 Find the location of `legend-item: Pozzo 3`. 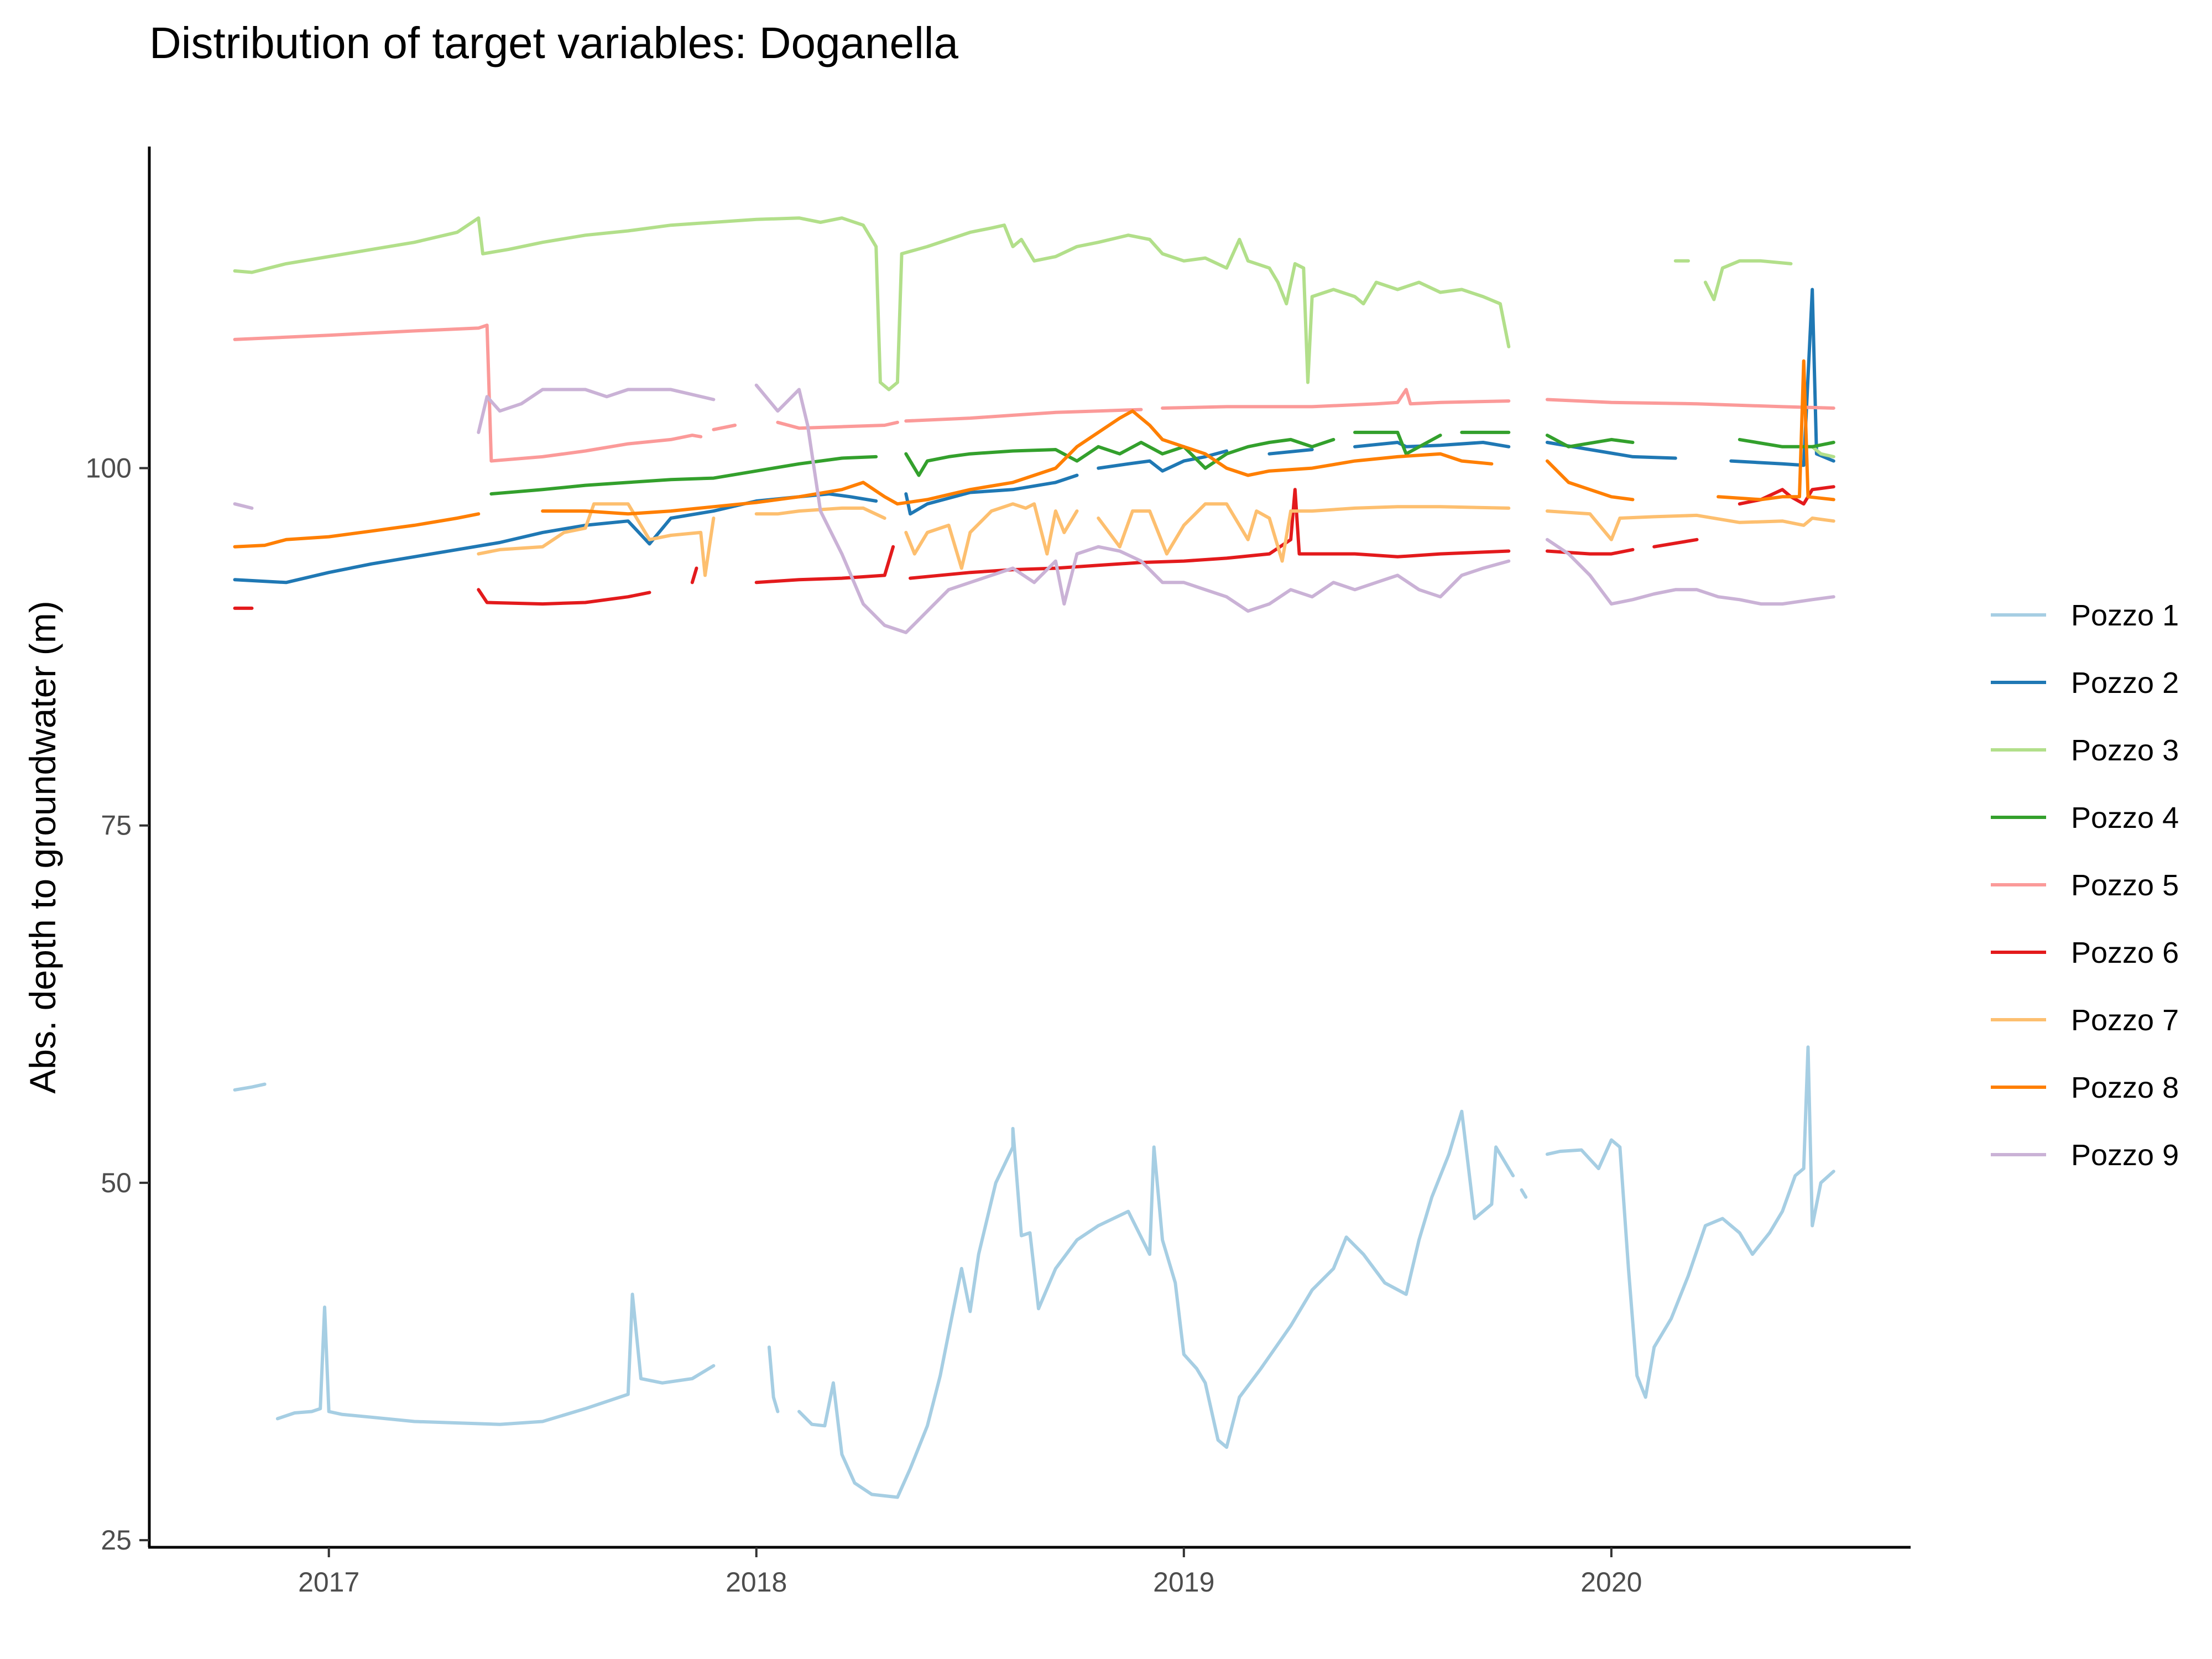

legend-item: Pozzo 3 is located at coordinates (2085, 750).